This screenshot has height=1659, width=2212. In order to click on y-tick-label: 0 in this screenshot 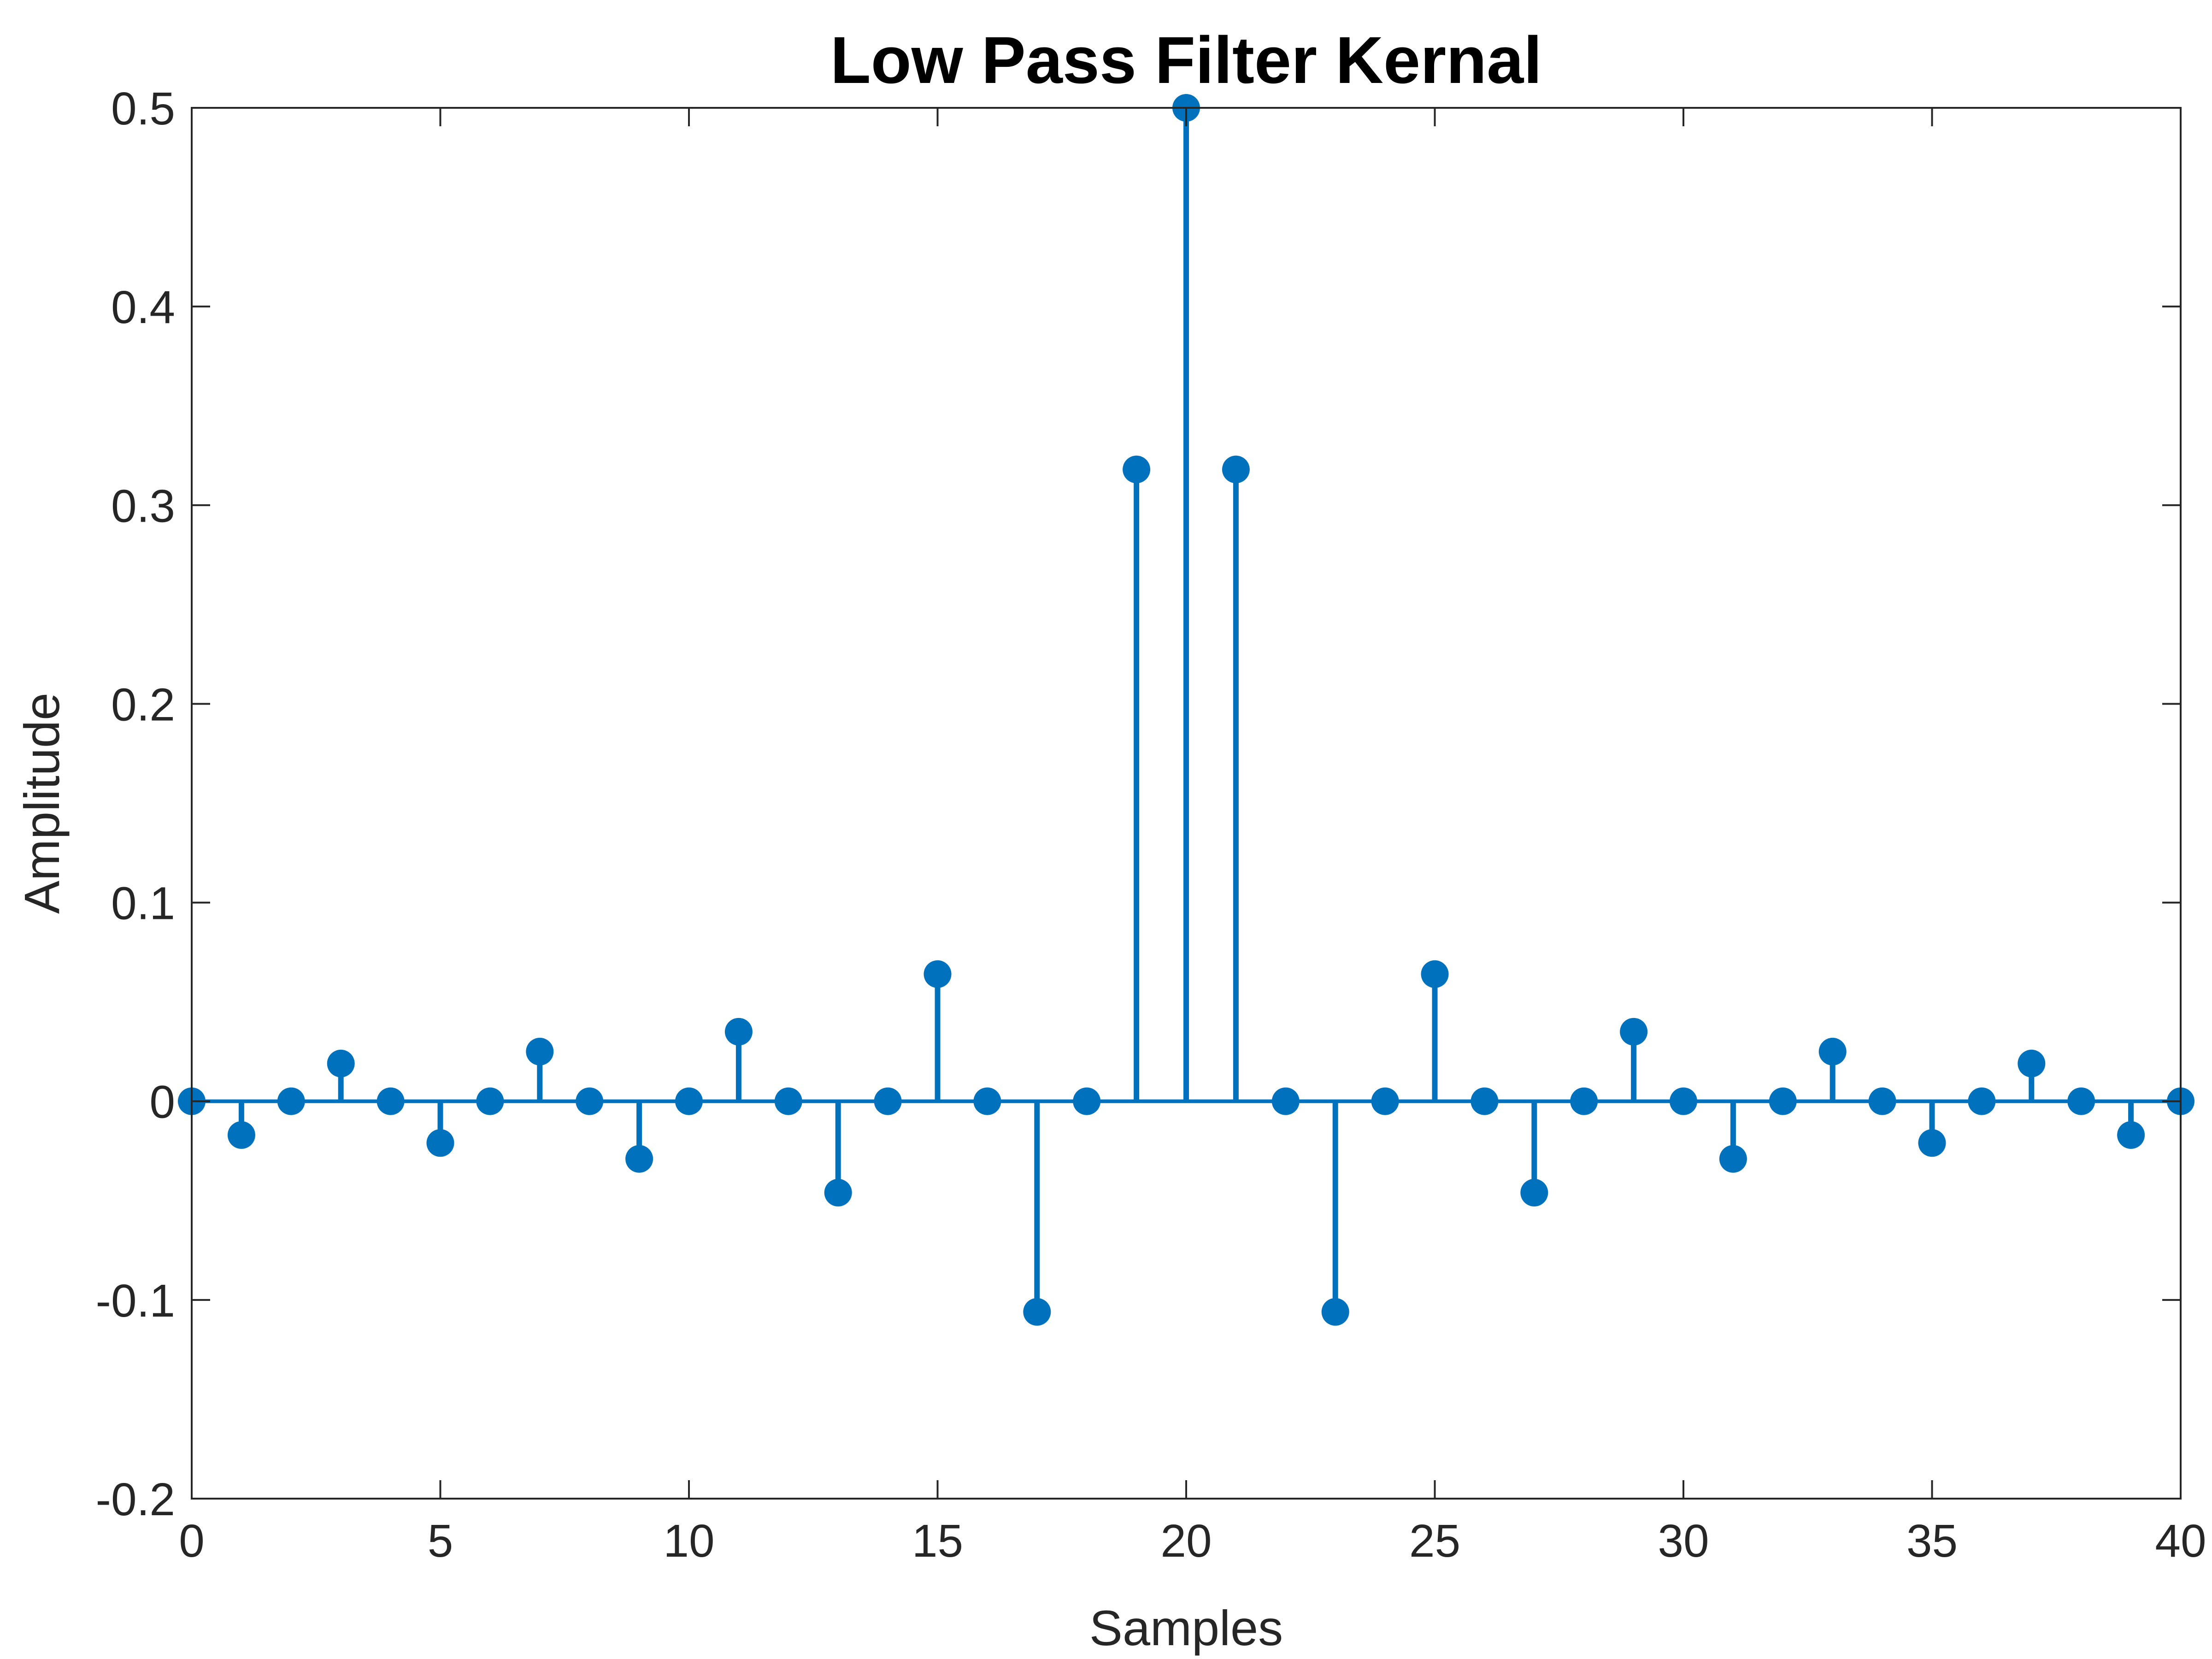, I will do `click(162, 1102)`.